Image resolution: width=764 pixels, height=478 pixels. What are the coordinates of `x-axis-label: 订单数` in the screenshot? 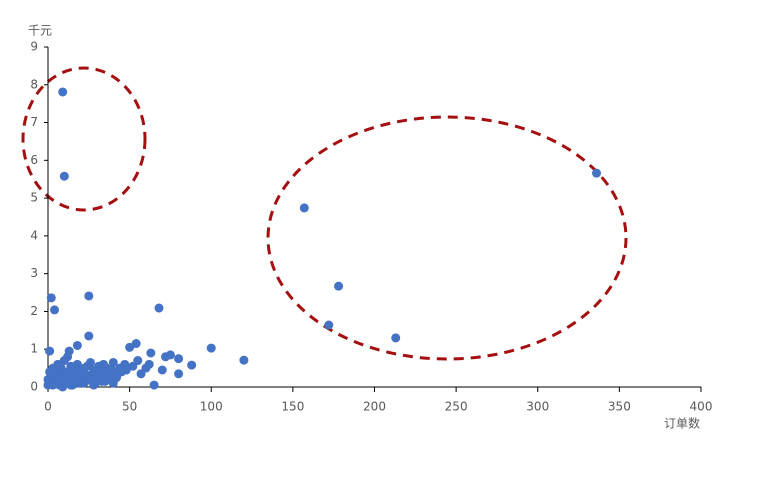 It's located at (682, 423).